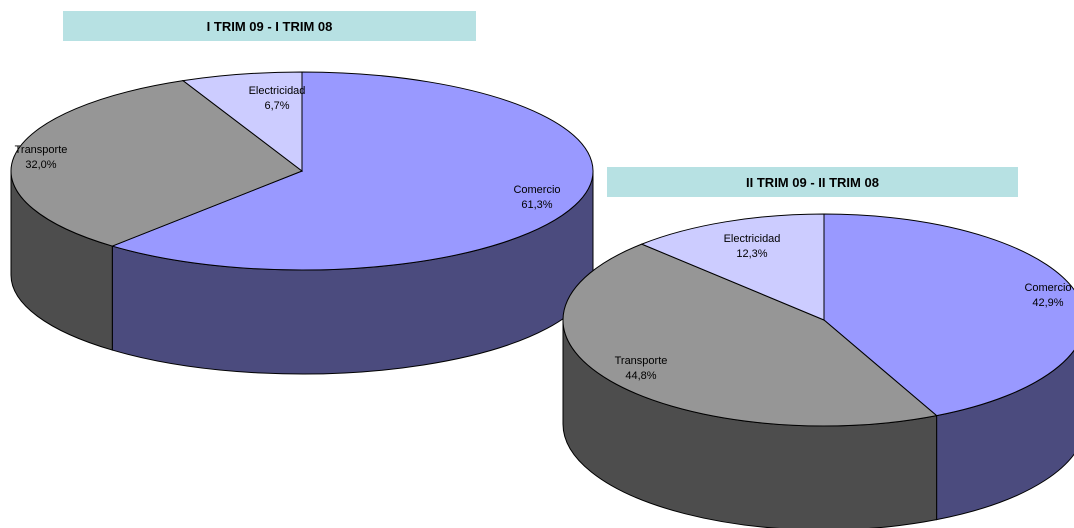 The height and width of the screenshot is (528, 1074). Describe the element at coordinates (751, 254) in the screenshot. I see `pie2-value-electricidad: 12,3%` at that location.